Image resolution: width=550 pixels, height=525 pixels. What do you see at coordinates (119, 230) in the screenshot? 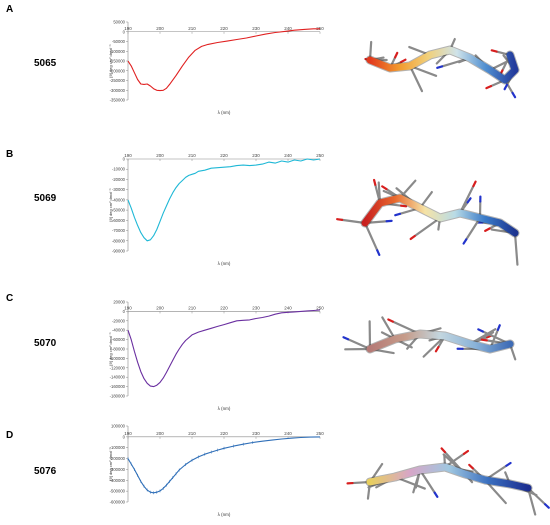
I see `y-tick-label: -70000` at bounding box center [119, 230].